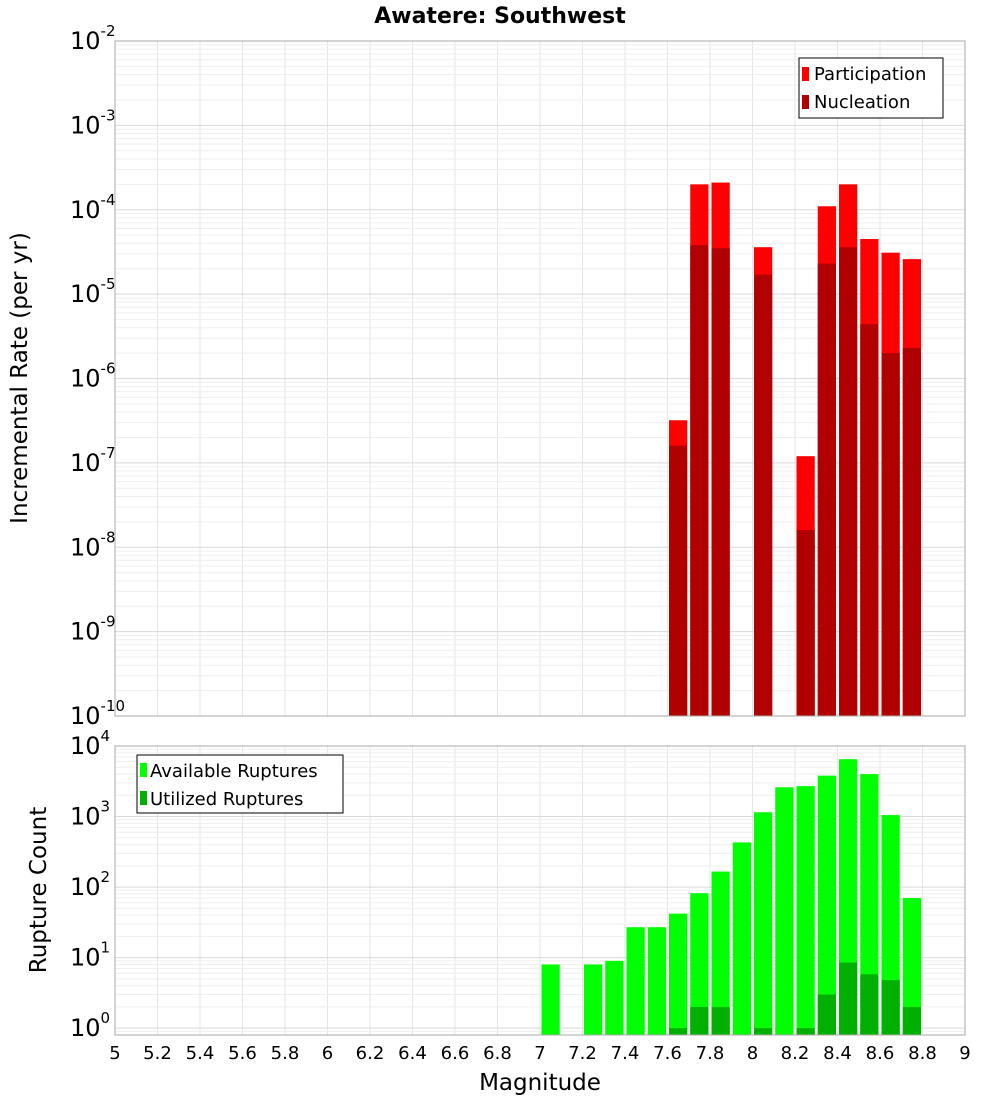 The width and height of the screenshot is (1000, 1100). Describe the element at coordinates (667, 1053) in the screenshot. I see `x-tick-label: 7.6` at that location.